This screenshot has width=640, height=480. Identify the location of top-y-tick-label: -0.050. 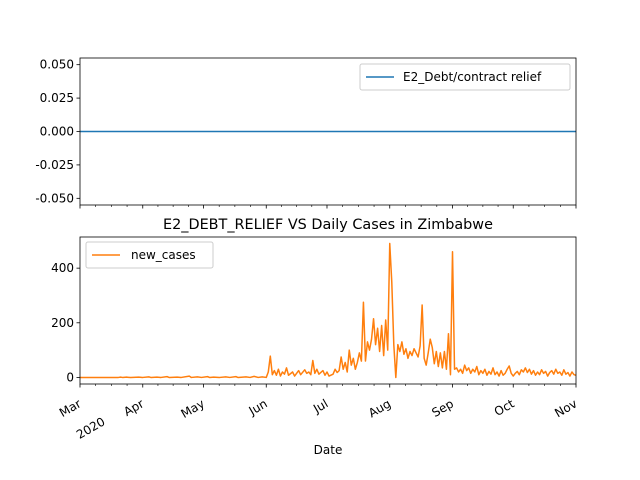
(54, 198).